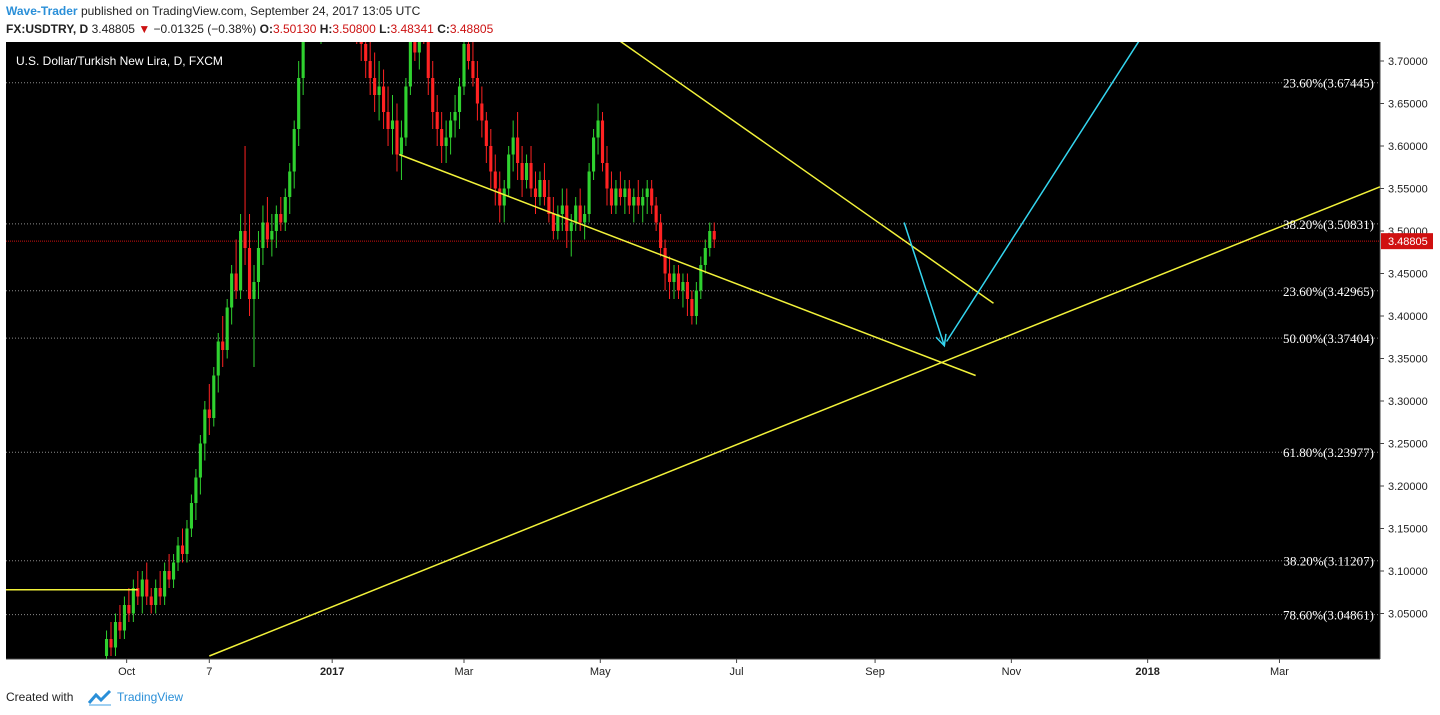 The width and height of the screenshot is (1440, 715). What do you see at coordinates (1408, 105) in the screenshot?
I see `y-tick-label: 3.65000` at bounding box center [1408, 105].